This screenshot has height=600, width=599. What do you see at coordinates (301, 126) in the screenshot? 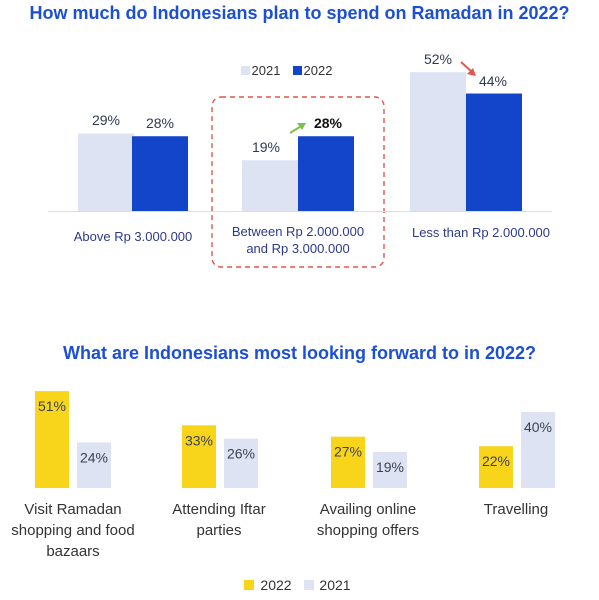
I see `up-arrow-head-icon` at bounding box center [301, 126].